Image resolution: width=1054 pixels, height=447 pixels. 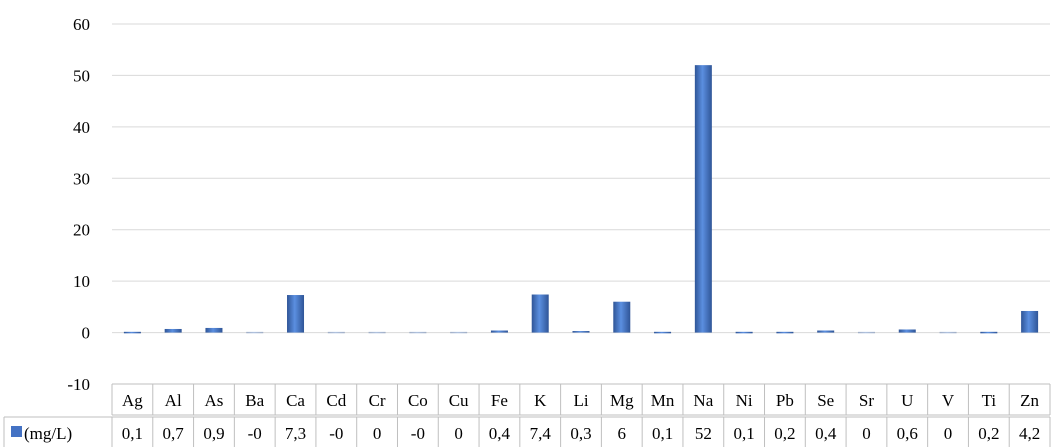 I want to click on data-table-value: 0,3, so click(x=580, y=433).